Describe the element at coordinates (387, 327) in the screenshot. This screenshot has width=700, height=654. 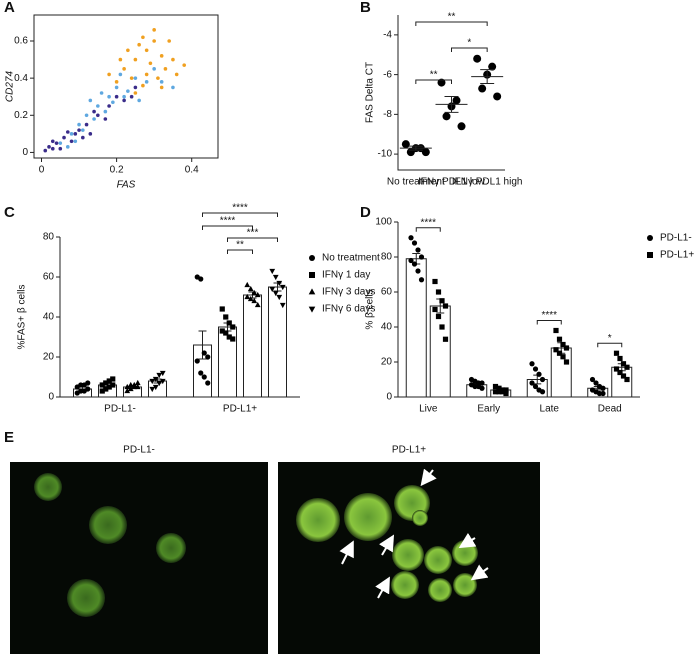
I see `y-tick-label: 40` at that location.